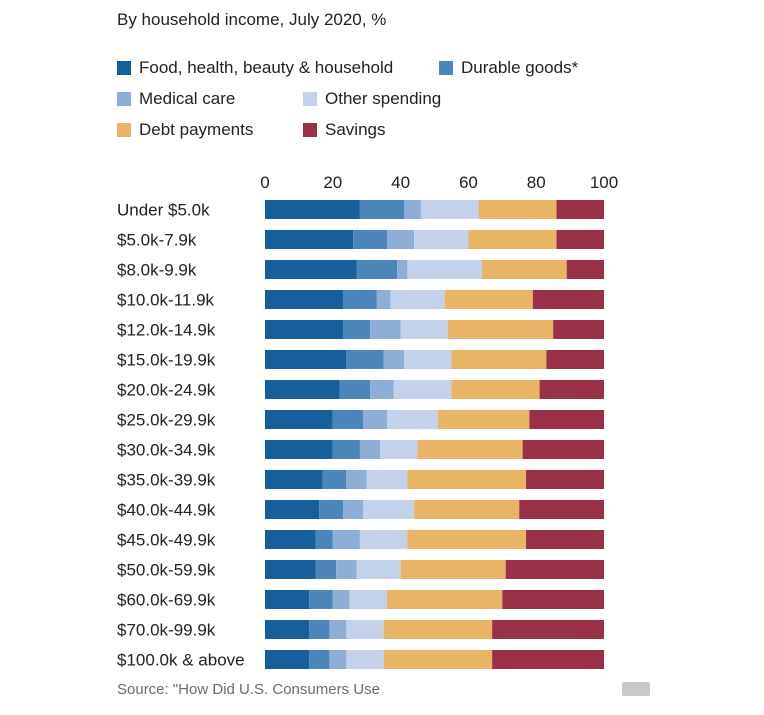  I want to click on chart-subtitle: By household income, July 2020, %, so click(252, 19).